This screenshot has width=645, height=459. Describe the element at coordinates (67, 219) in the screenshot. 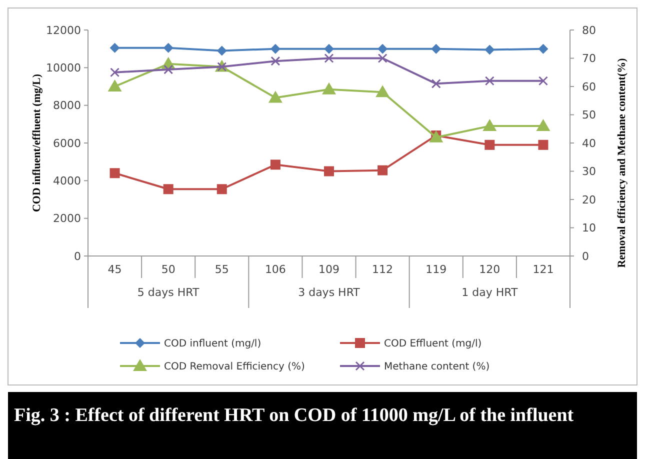

I see `y-tick-label: 2000` at that location.